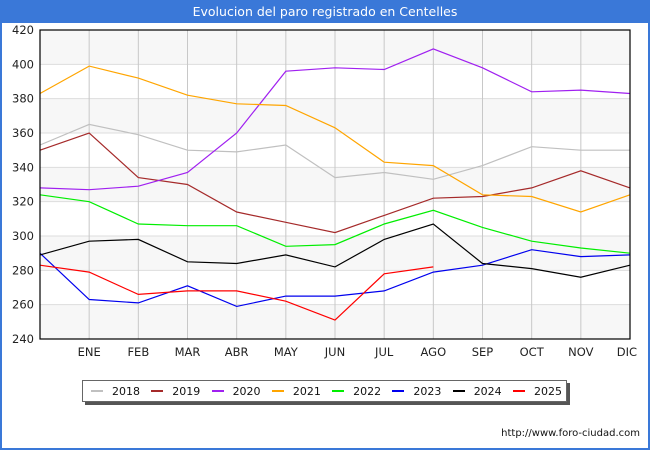  What do you see at coordinates (483, 352) in the screenshot?
I see `x-tick-label: SEP` at bounding box center [483, 352].